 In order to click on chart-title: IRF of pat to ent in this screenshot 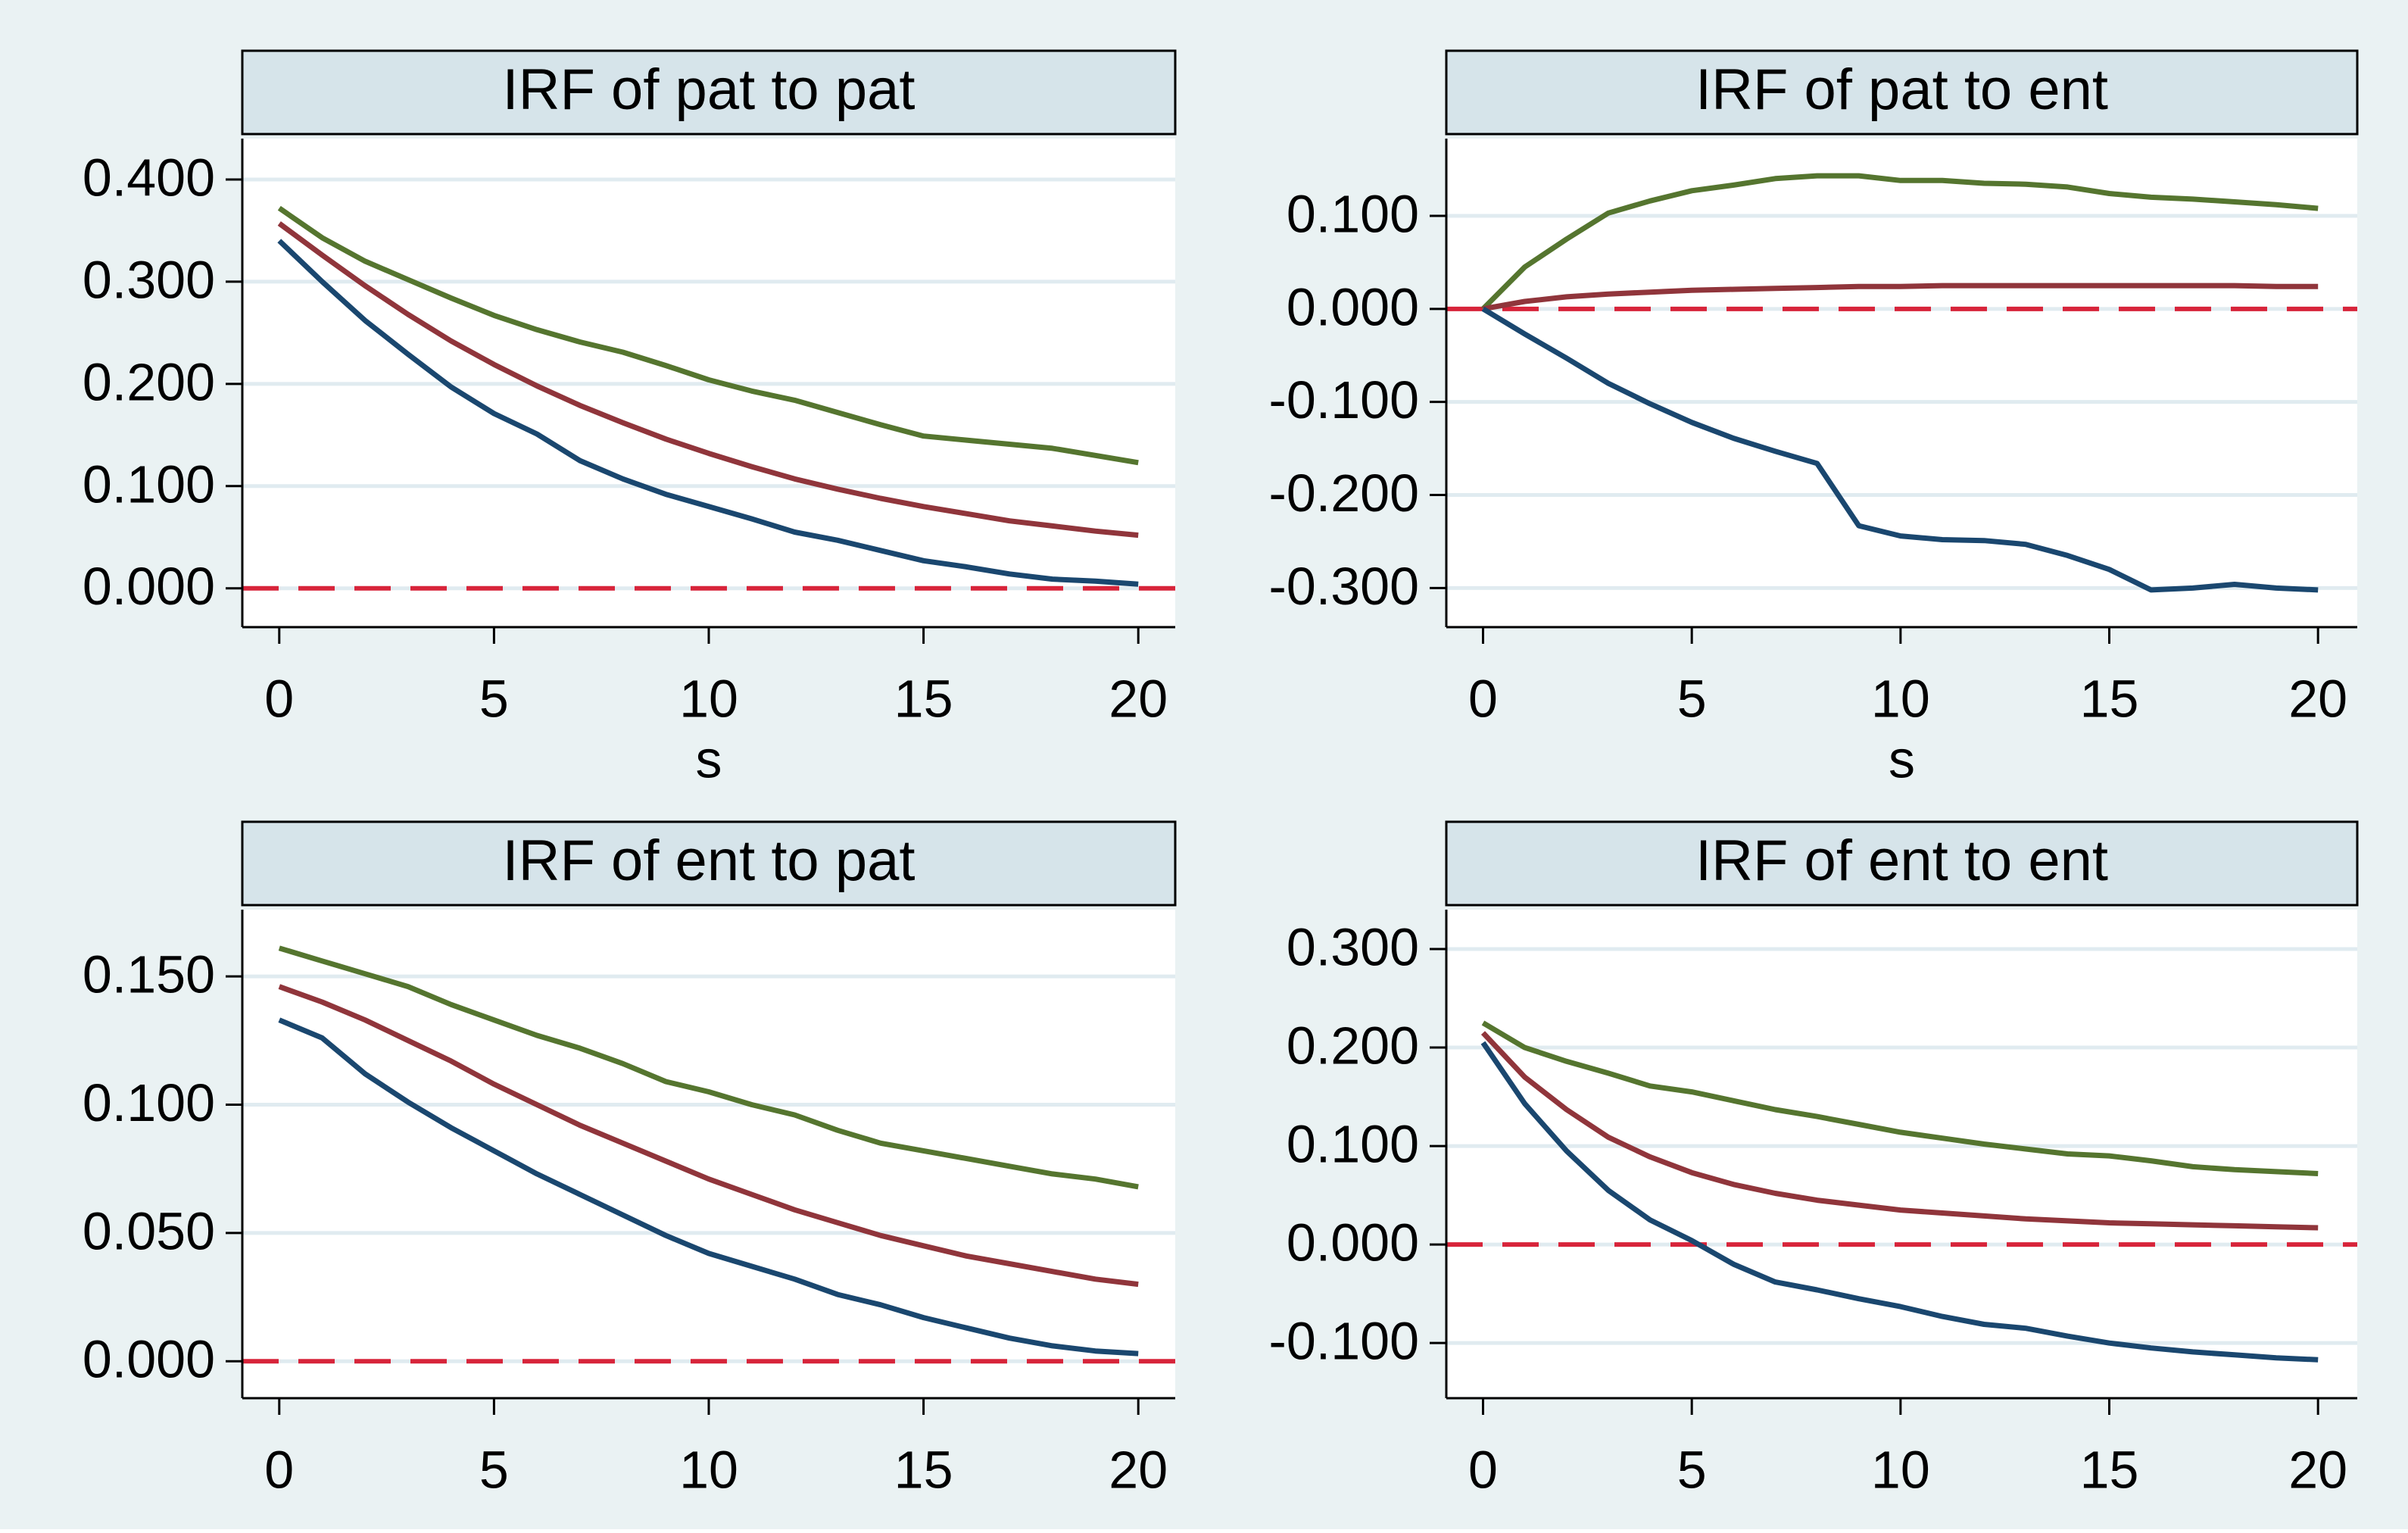, I will do `click(1902, 90)`.